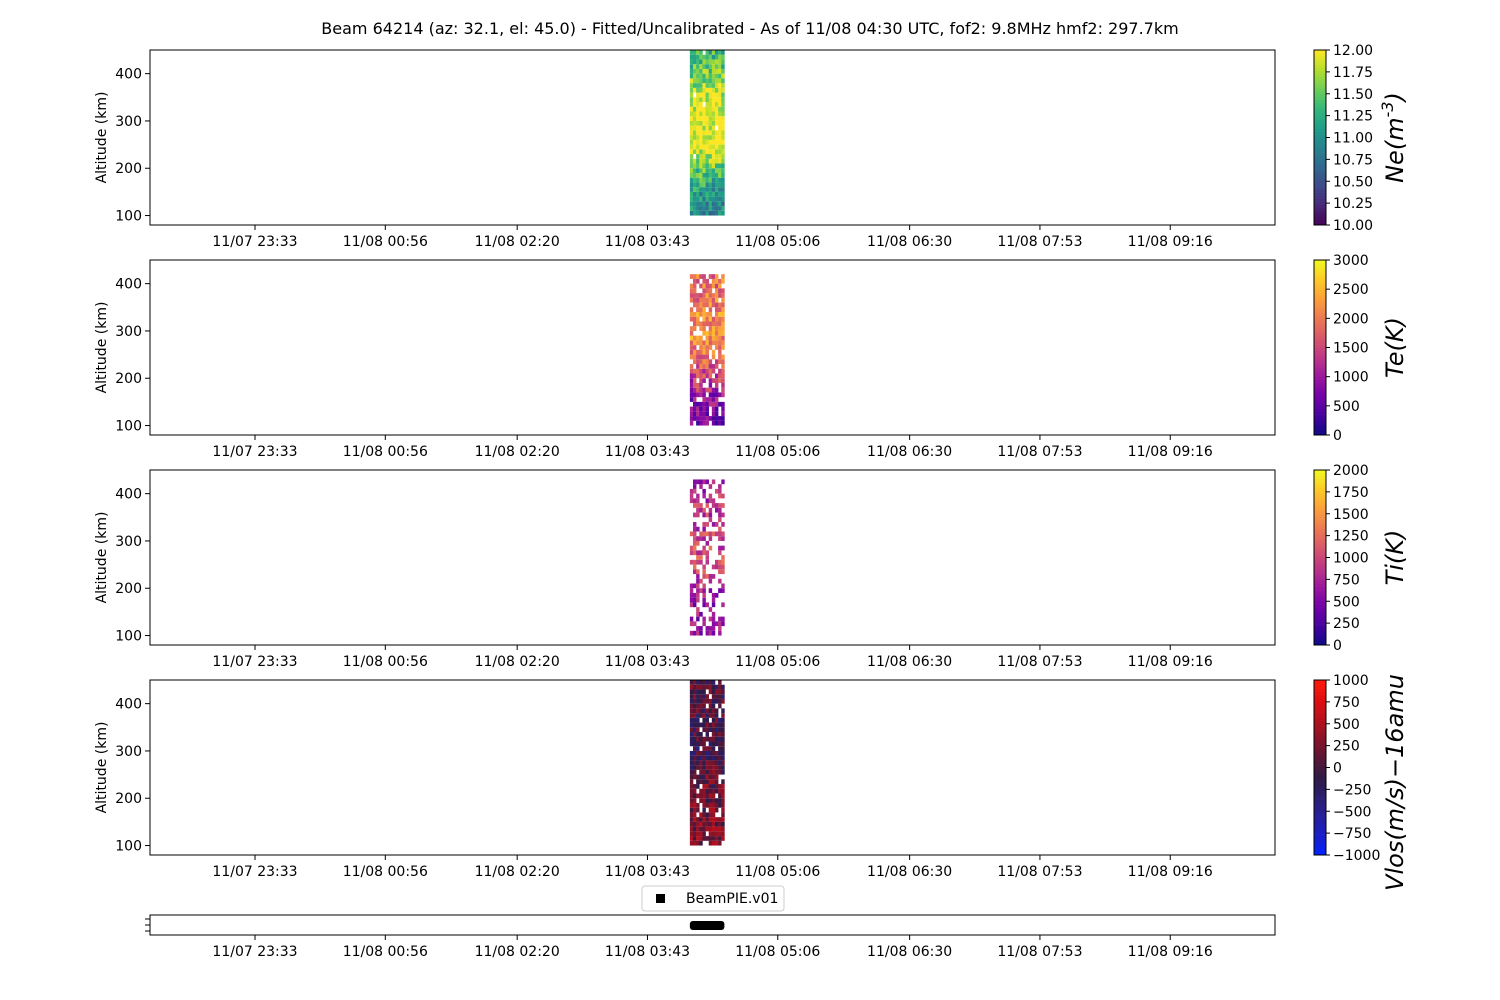  What do you see at coordinates (1351, 378) in the screenshot?
I see `colorbar-tick-label: 1000` at bounding box center [1351, 378].